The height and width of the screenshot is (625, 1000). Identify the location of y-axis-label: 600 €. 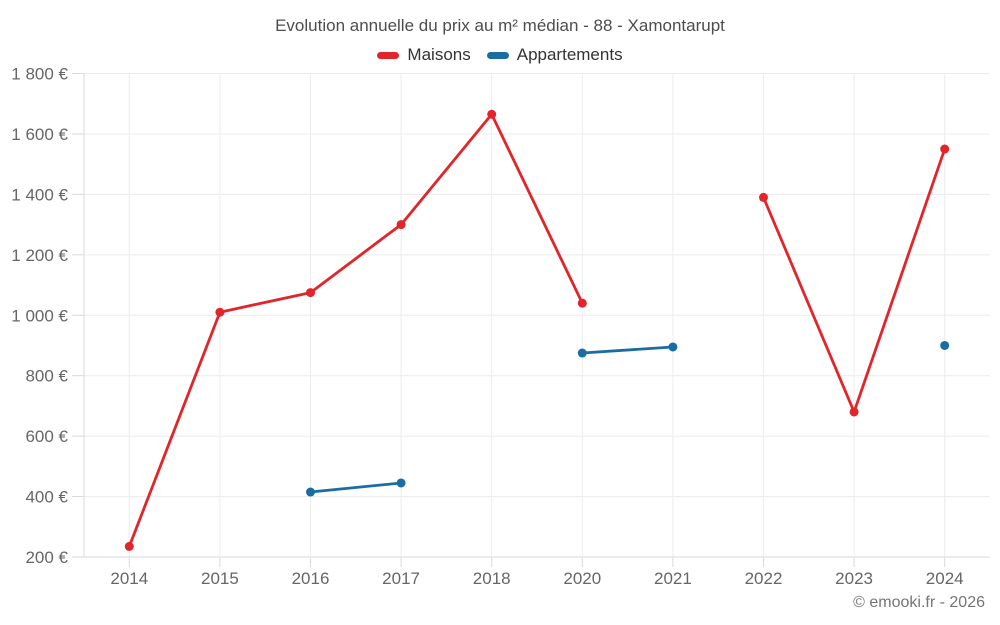
(46, 436).